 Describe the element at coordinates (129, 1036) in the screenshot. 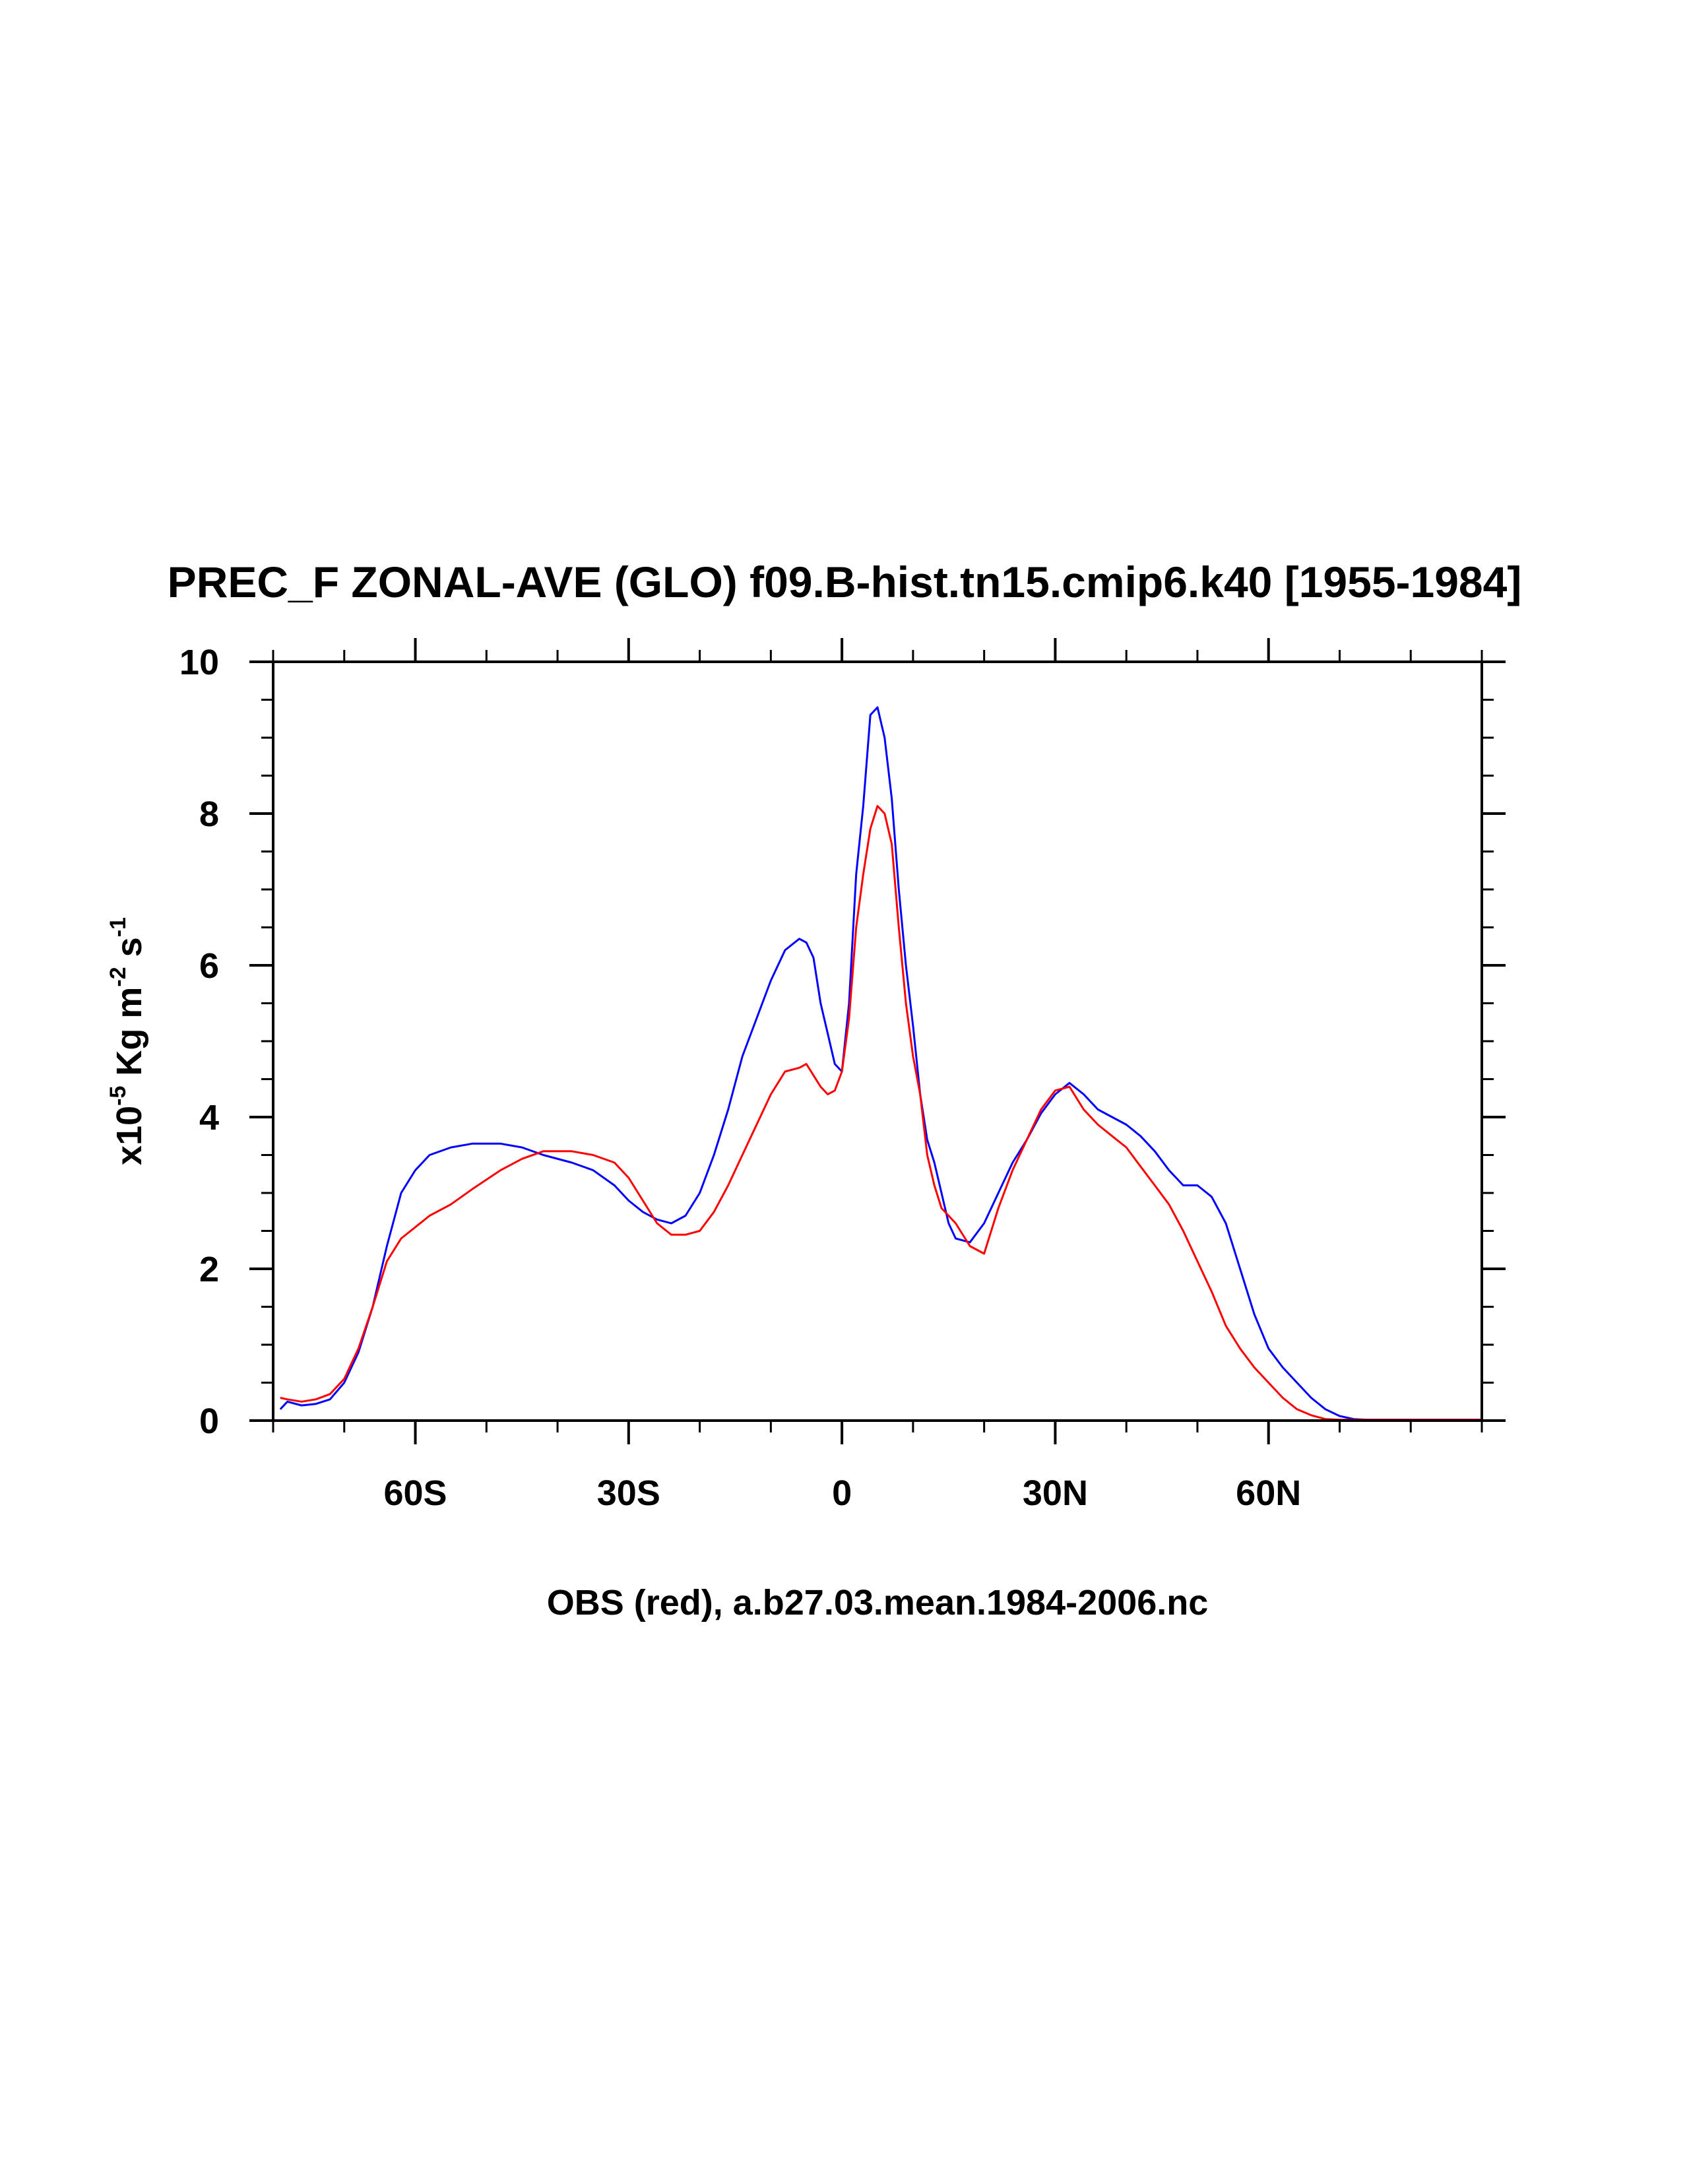

I see `y-label-mid: Kg m` at that location.